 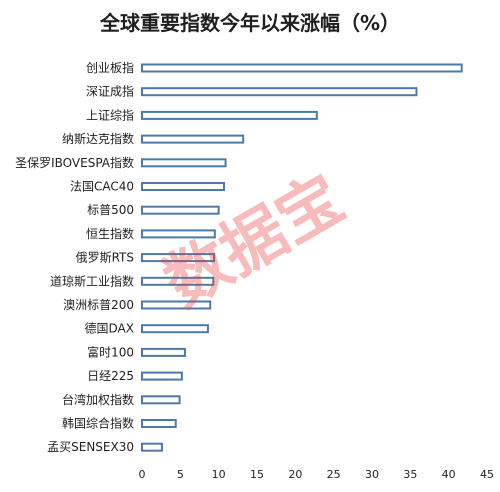 What do you see at coordinates (98, 138) in the screenshot?
I see `category-label: 纳斯达克指数` at bounding box center [98, 138].